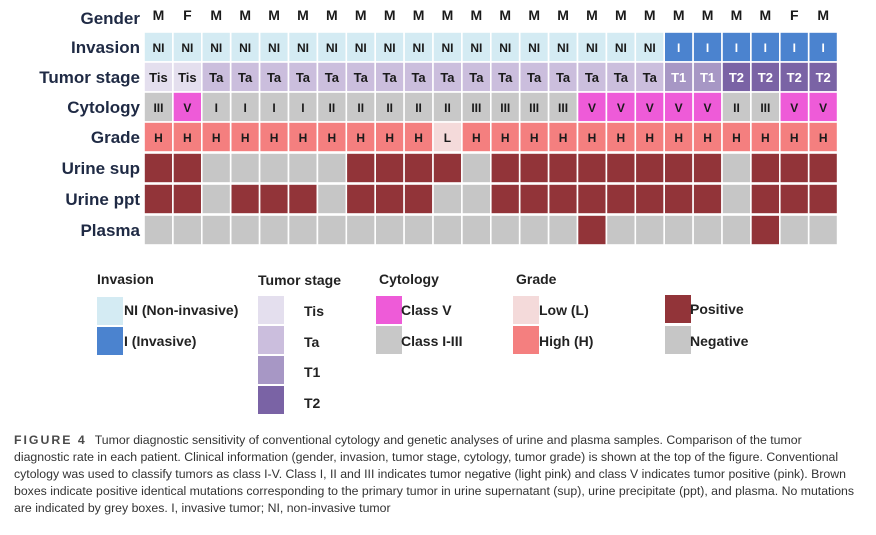 Image resolution: width=876 pixels, height=535 pixels. I want to click on legend-stage-title: Tumor stage, so click(299, 280).